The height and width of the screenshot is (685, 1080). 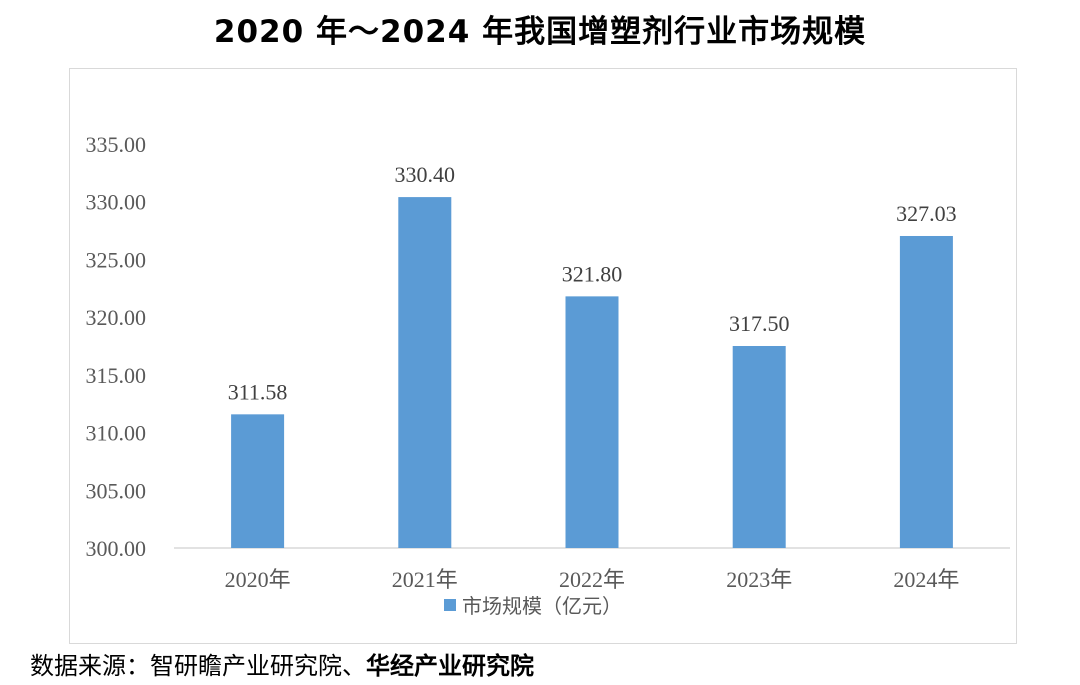 What do you see at coordinates (116, 490) in the screenshot?
I see `y-tick-label: 305.00` at bounding box center [116, 490].